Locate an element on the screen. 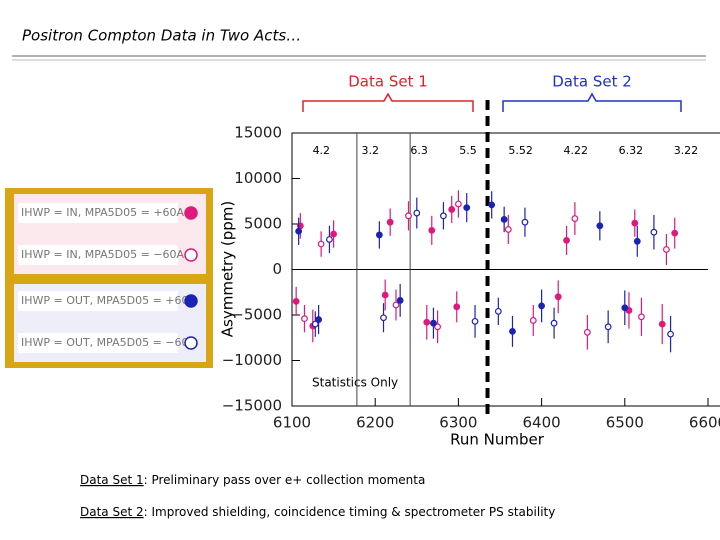 This screenshot has height=540, width=720. legend-label: IHWP = IN, MPA5D05 = +60A is located at coordinates (103, 212).